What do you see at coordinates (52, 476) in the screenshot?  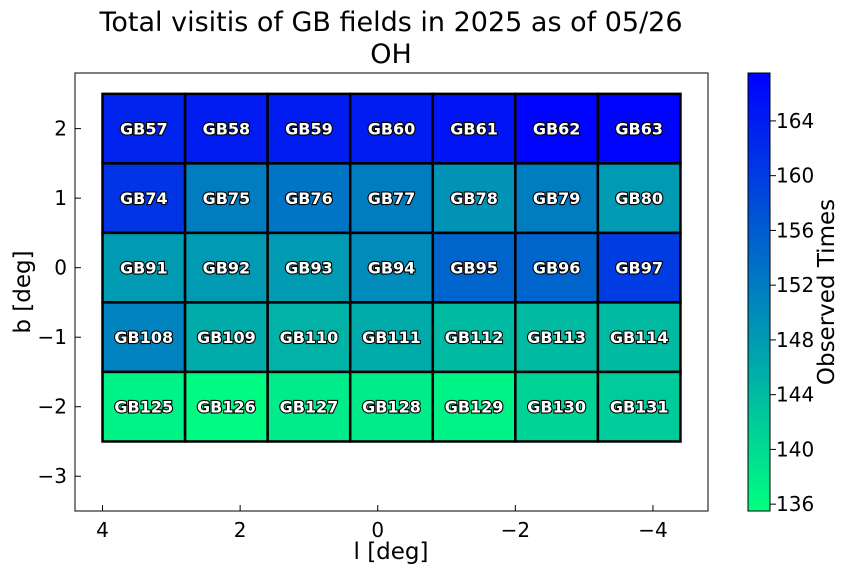 I see `y-tick-label: −3` at bounding box center [52, 476].